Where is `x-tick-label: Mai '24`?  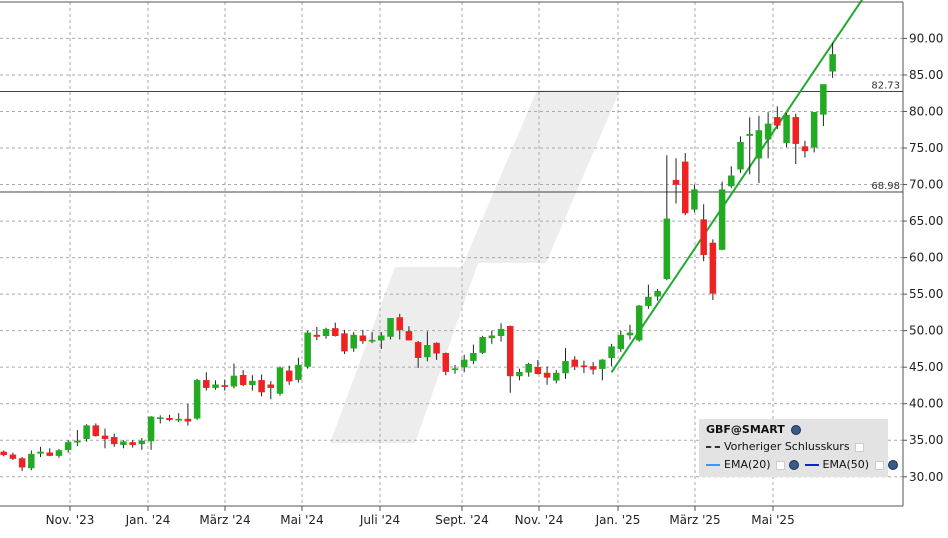 x-tick-label: Mai '24 is located at coordinates (301, 520).